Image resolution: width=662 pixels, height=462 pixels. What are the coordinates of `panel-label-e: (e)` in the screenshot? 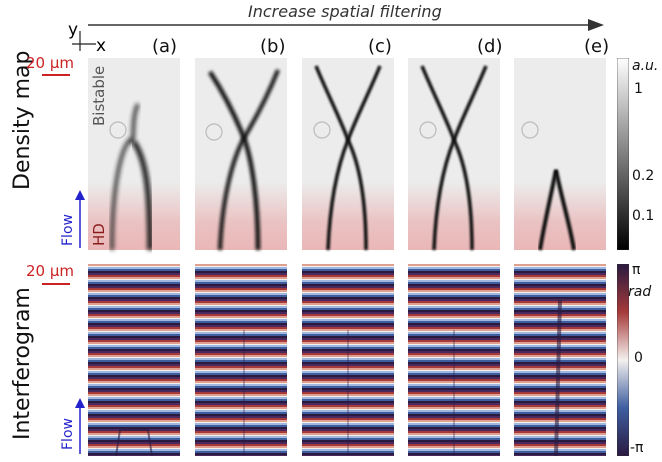 It's located at (597, 46).